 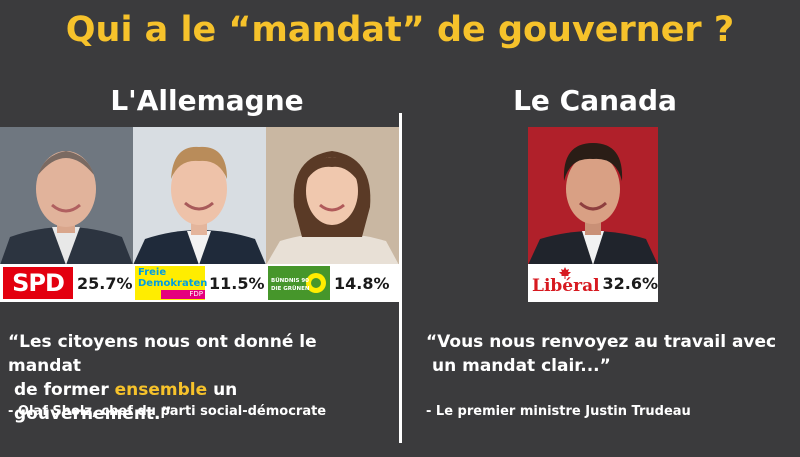 What do you see at coordinates (332, 196) in the screenshot?
I see `baerbock-photo` at bounding box center [332, 196].